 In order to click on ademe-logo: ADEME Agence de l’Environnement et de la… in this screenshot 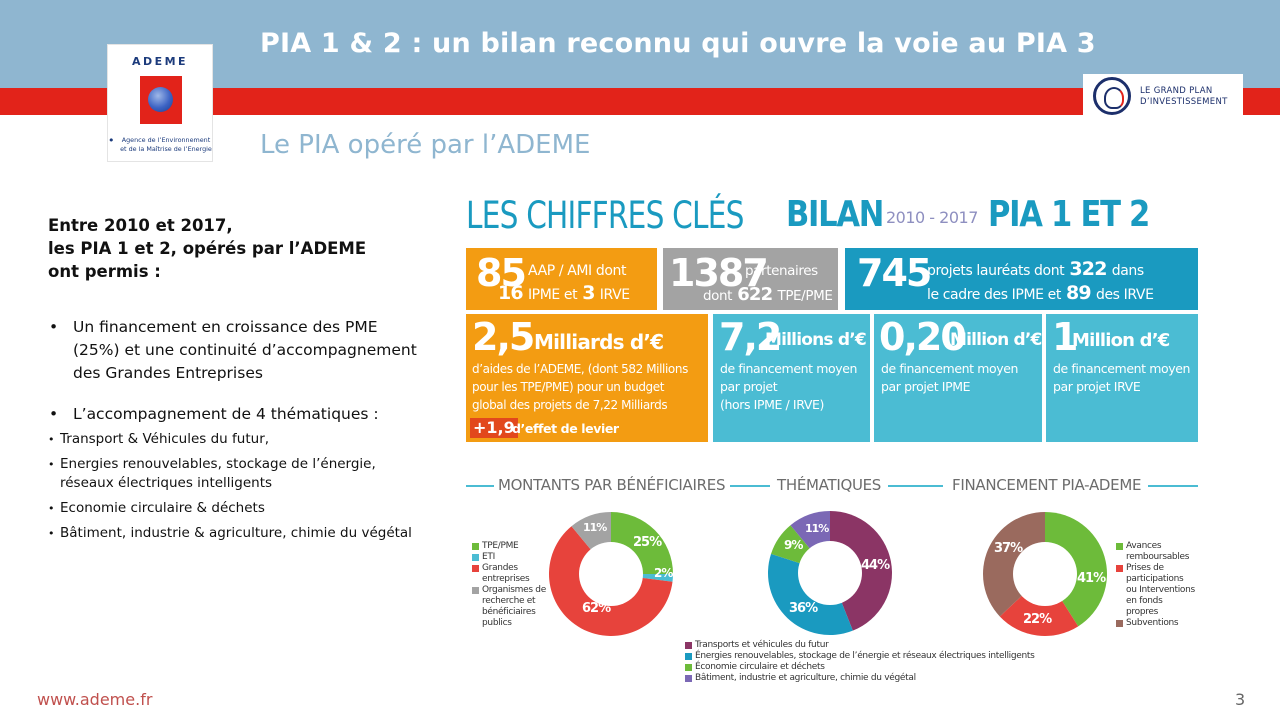, I will do `click(160, 103)`.